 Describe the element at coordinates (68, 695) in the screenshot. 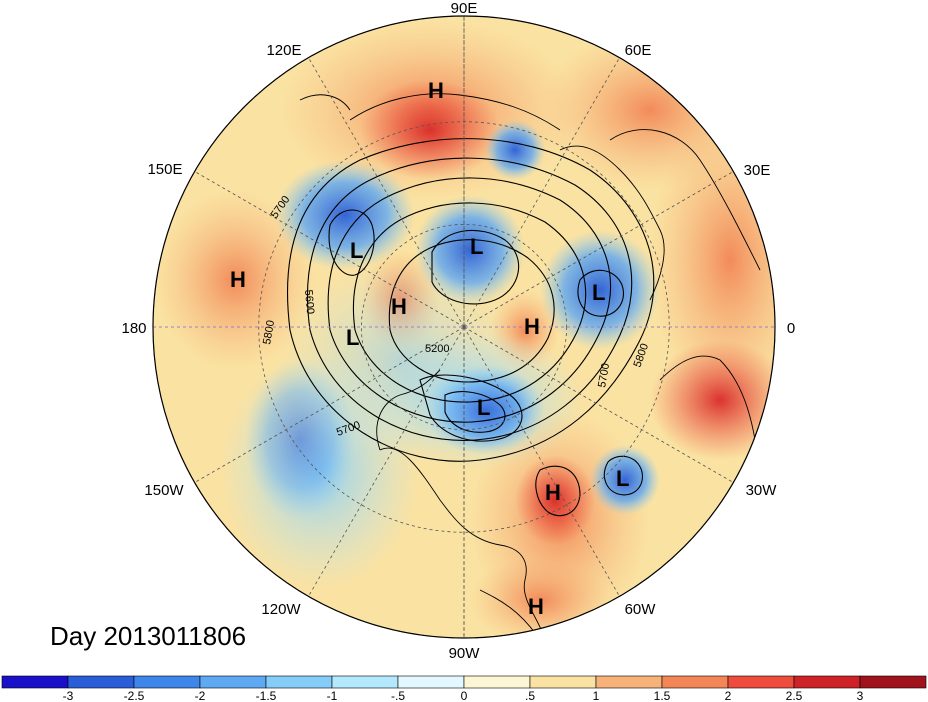

I see `colorbar-tick-label: -3` at that location.